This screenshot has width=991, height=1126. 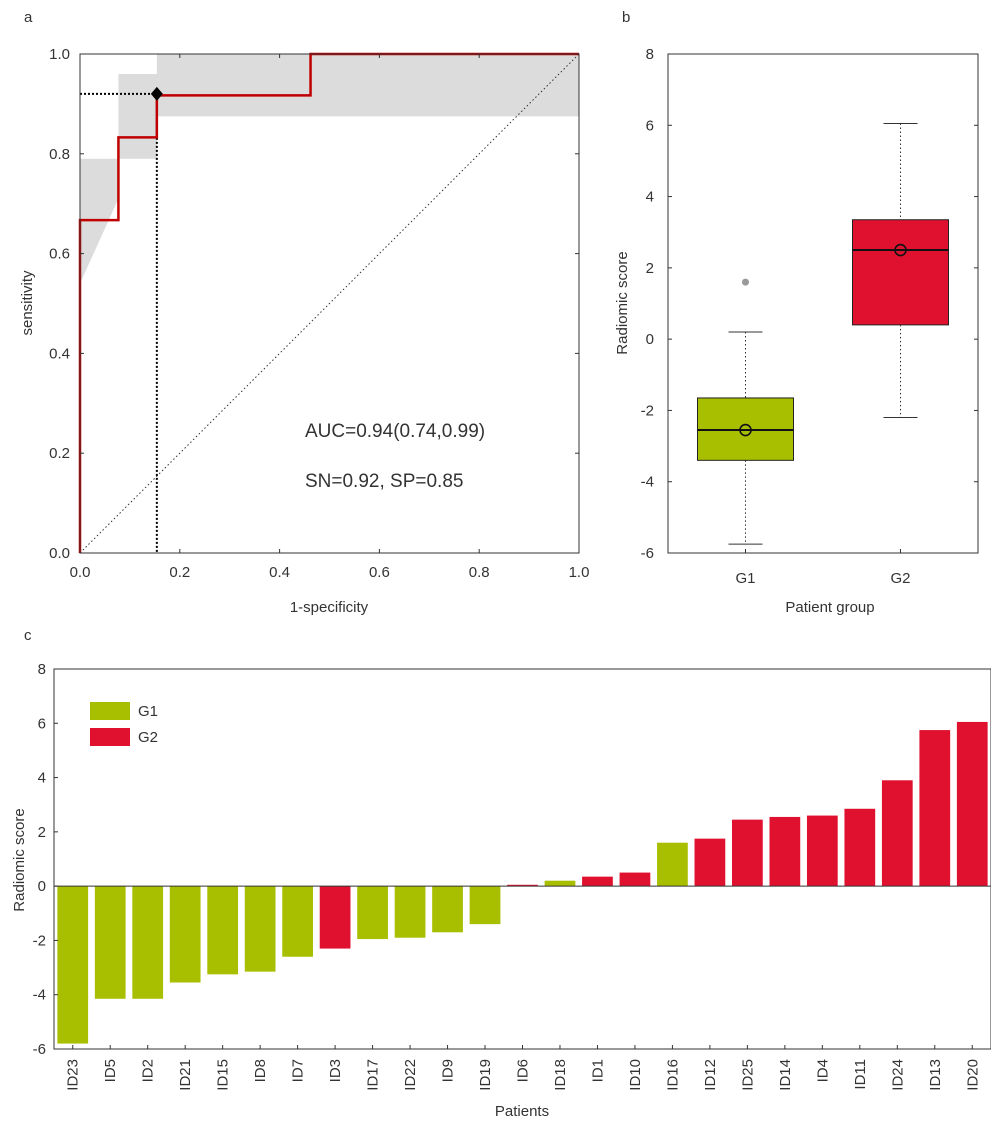 I want to click on boxplot-groups, so click(x=823, y=334).